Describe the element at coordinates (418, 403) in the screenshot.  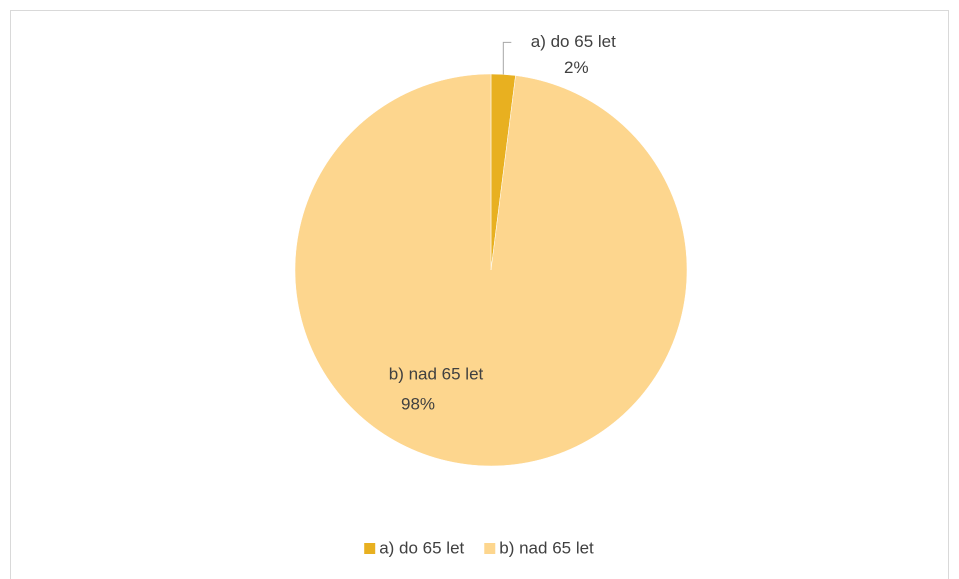
I see `data-label-value: 98%` at that location.